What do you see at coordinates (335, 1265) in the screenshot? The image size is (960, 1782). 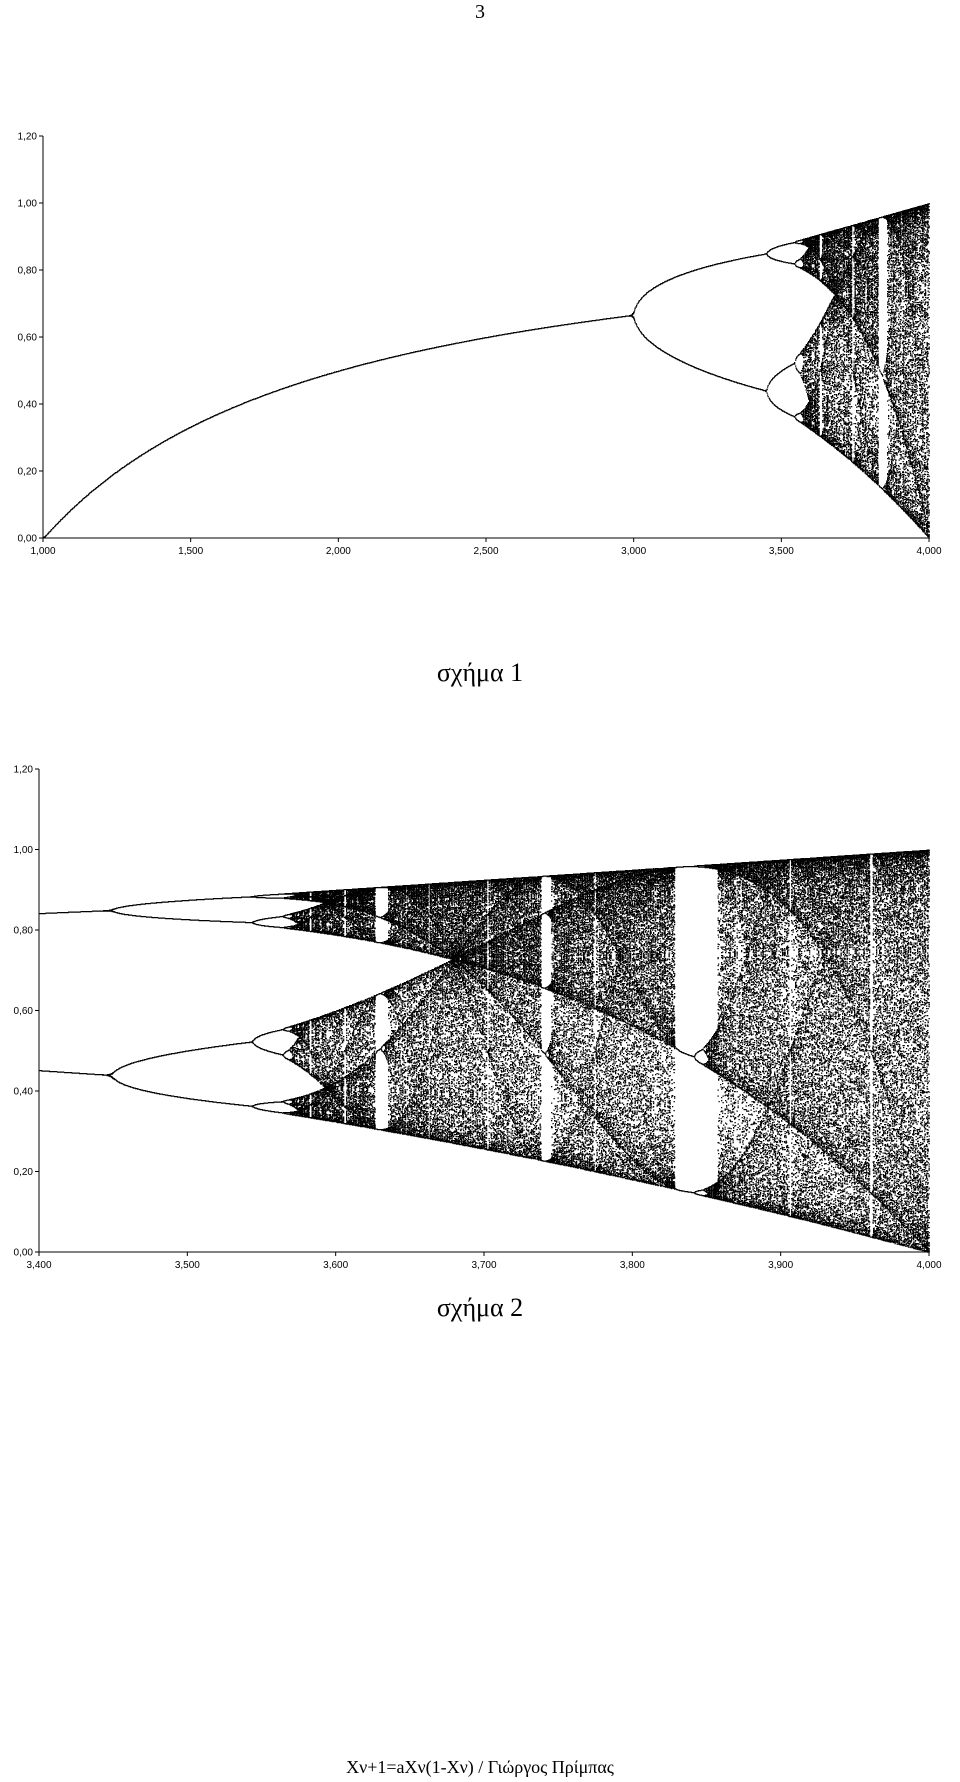 I see `x-tick-label-2: 3,600` at bounding box center [335, 1265].